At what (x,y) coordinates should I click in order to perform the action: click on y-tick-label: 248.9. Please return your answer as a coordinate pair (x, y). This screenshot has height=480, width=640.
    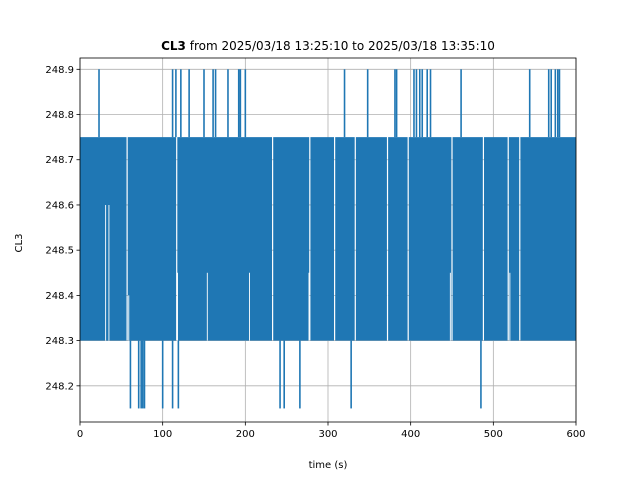
    Looking at the image, I should click on (59, 70).